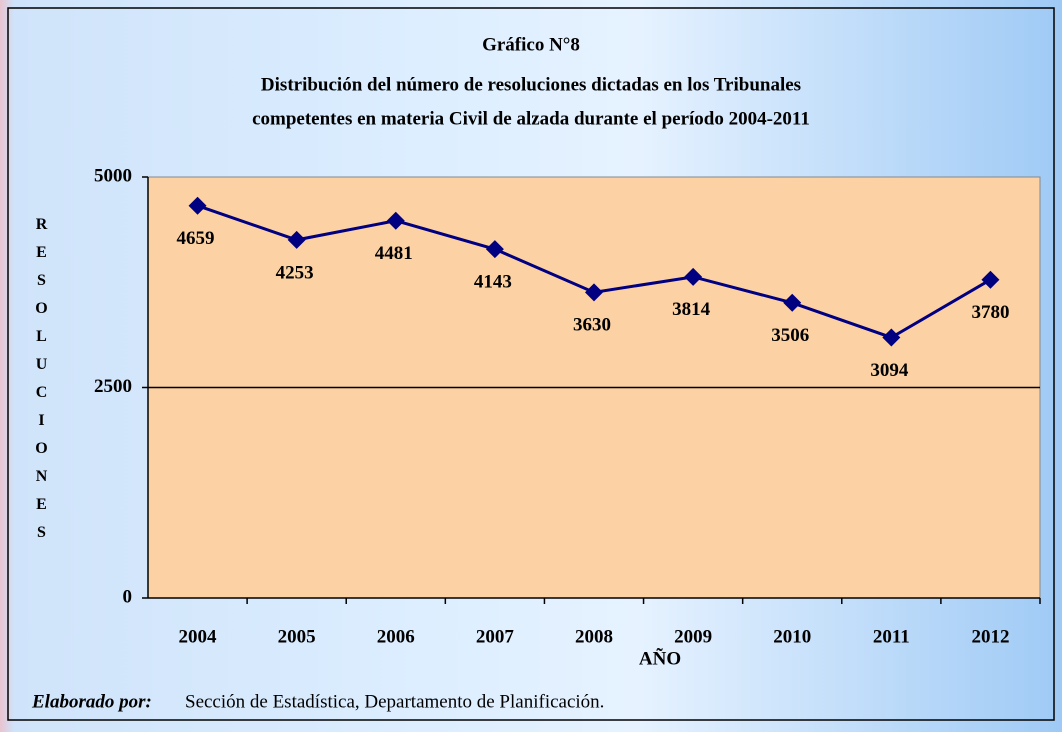 The image size is (1062, 732). Describe the element at coordinates (128, 596) in the screenshot. I see `y-tick-label: 0` at that location.